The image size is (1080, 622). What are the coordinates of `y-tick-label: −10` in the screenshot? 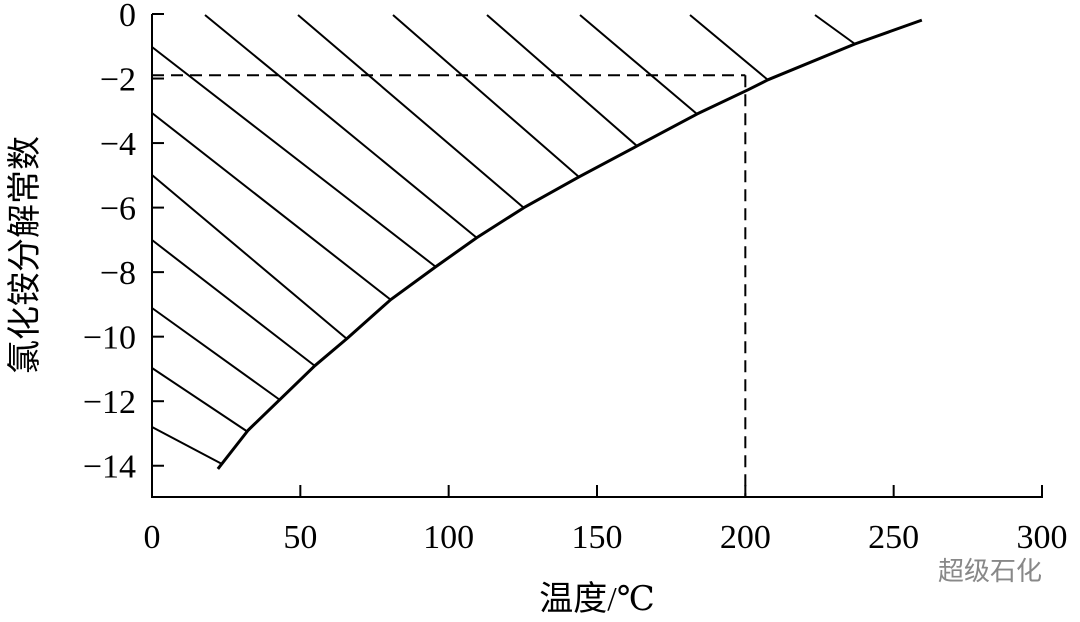 It's located at (109, 338).